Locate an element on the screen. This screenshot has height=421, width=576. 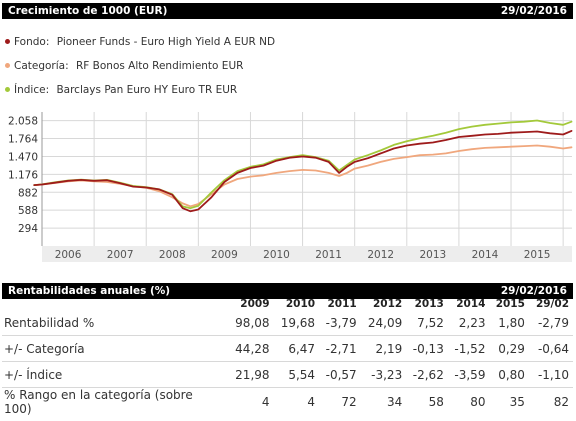
table-cell: -3,23 is located at coordinates (383, 374).